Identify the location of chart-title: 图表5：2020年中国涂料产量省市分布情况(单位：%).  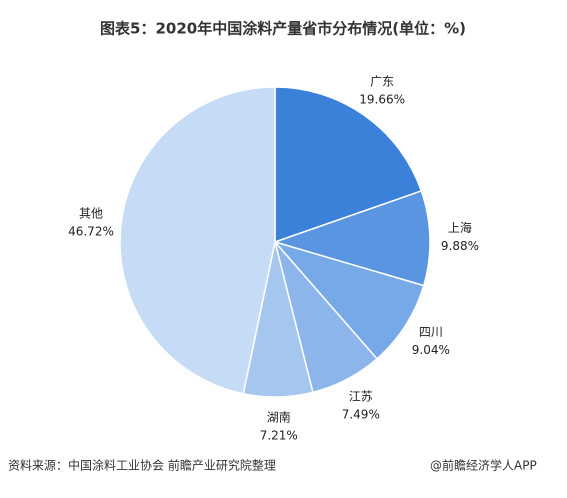
(283, 29).